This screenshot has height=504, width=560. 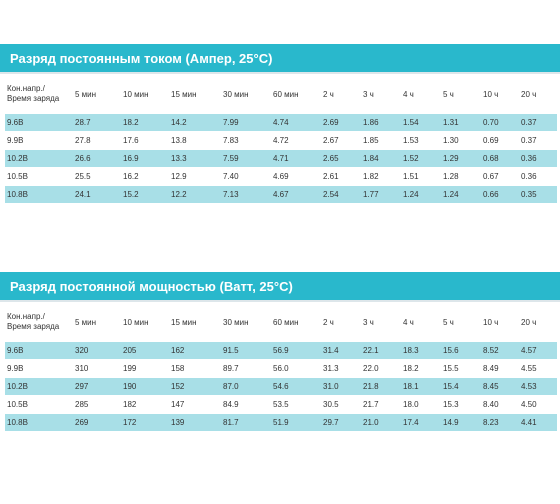 I want to click on table-cell: 21.7, so click(x=381, y=404).